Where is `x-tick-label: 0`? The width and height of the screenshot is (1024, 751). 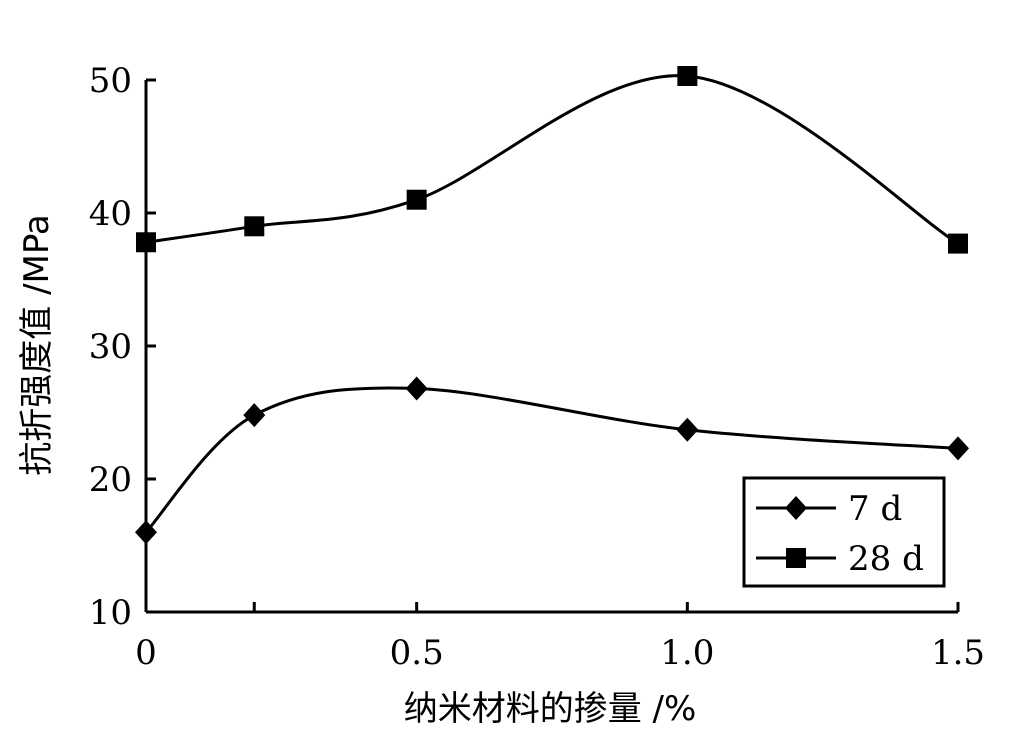 x-tick-label: 0 is located at coordinates (146, 653).